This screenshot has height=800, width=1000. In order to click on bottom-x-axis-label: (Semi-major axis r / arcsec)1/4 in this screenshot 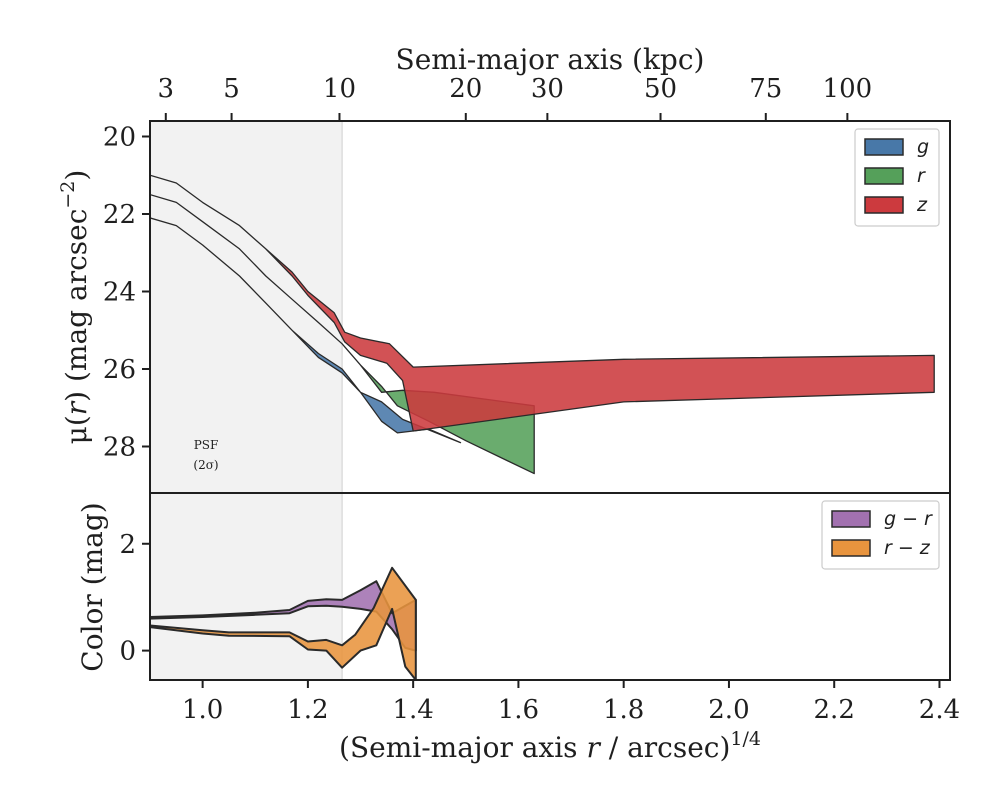, I will do `click(550, 746)`.